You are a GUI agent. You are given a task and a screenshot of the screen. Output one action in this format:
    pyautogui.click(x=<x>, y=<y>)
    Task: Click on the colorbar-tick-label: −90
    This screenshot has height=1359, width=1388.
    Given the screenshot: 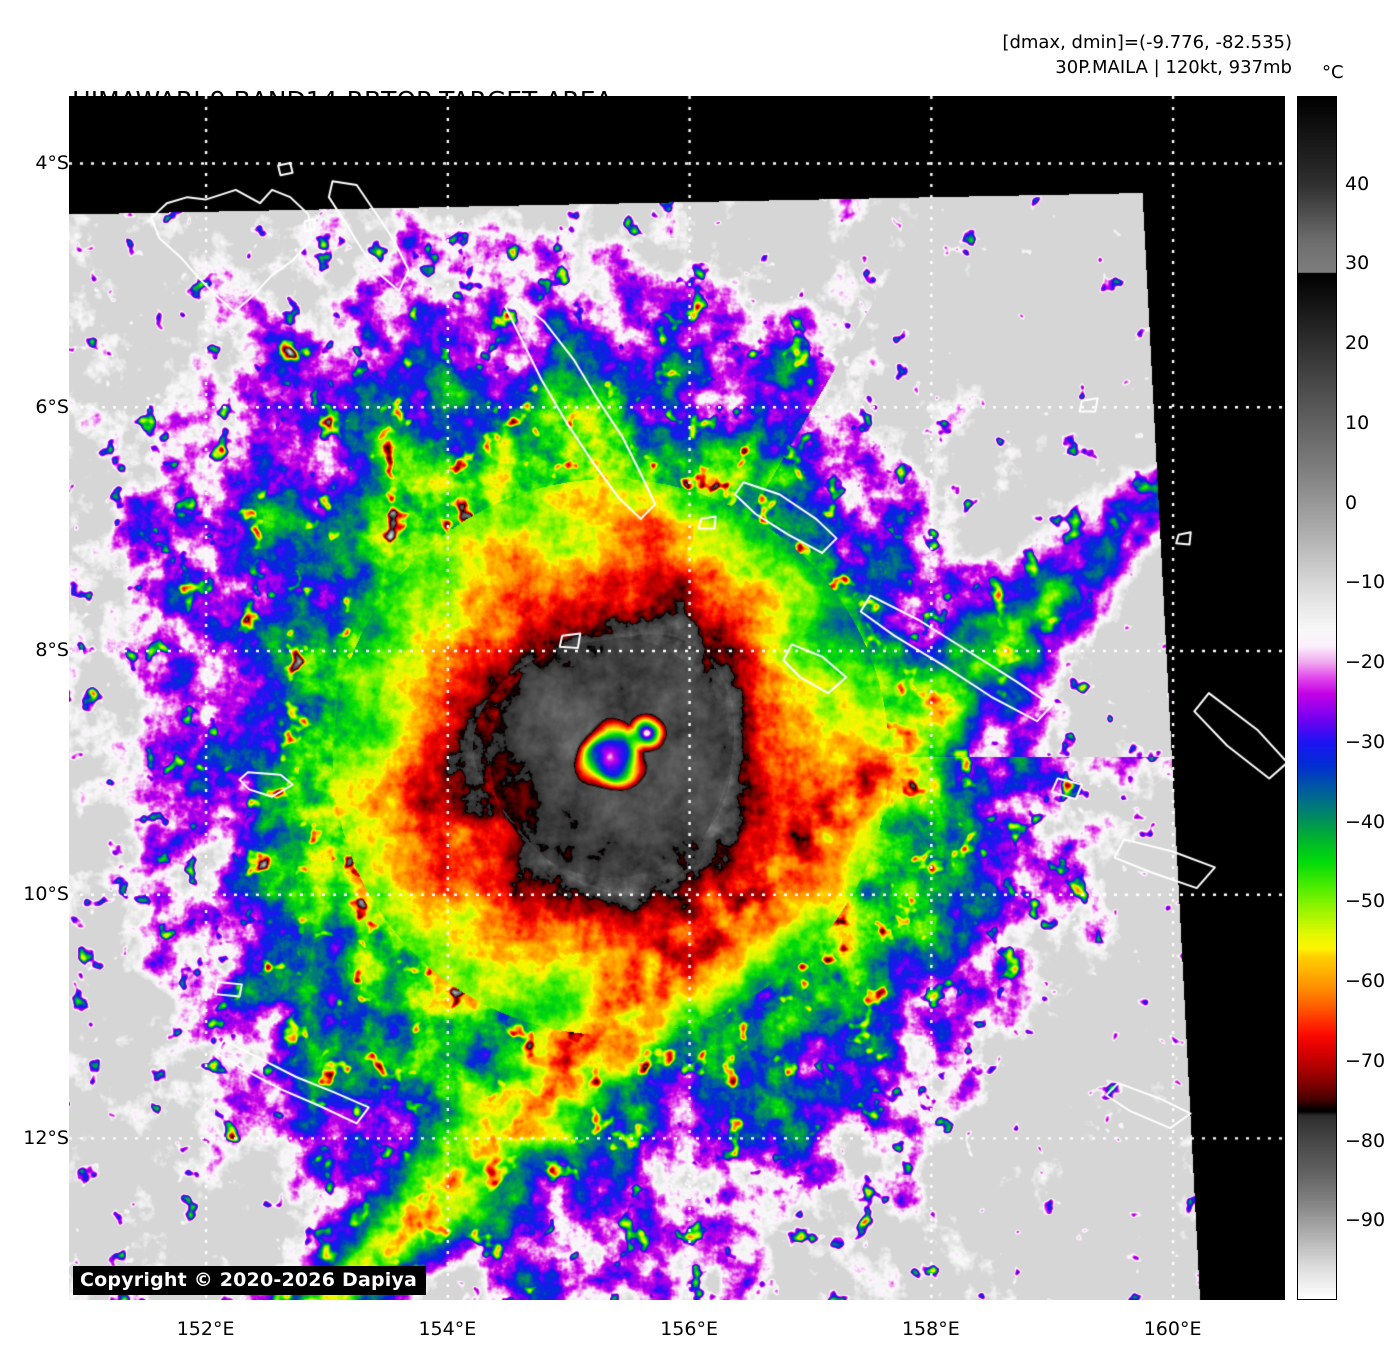 What is the action you would take?
    pyautogui.click(x=1365, y=1220)
    